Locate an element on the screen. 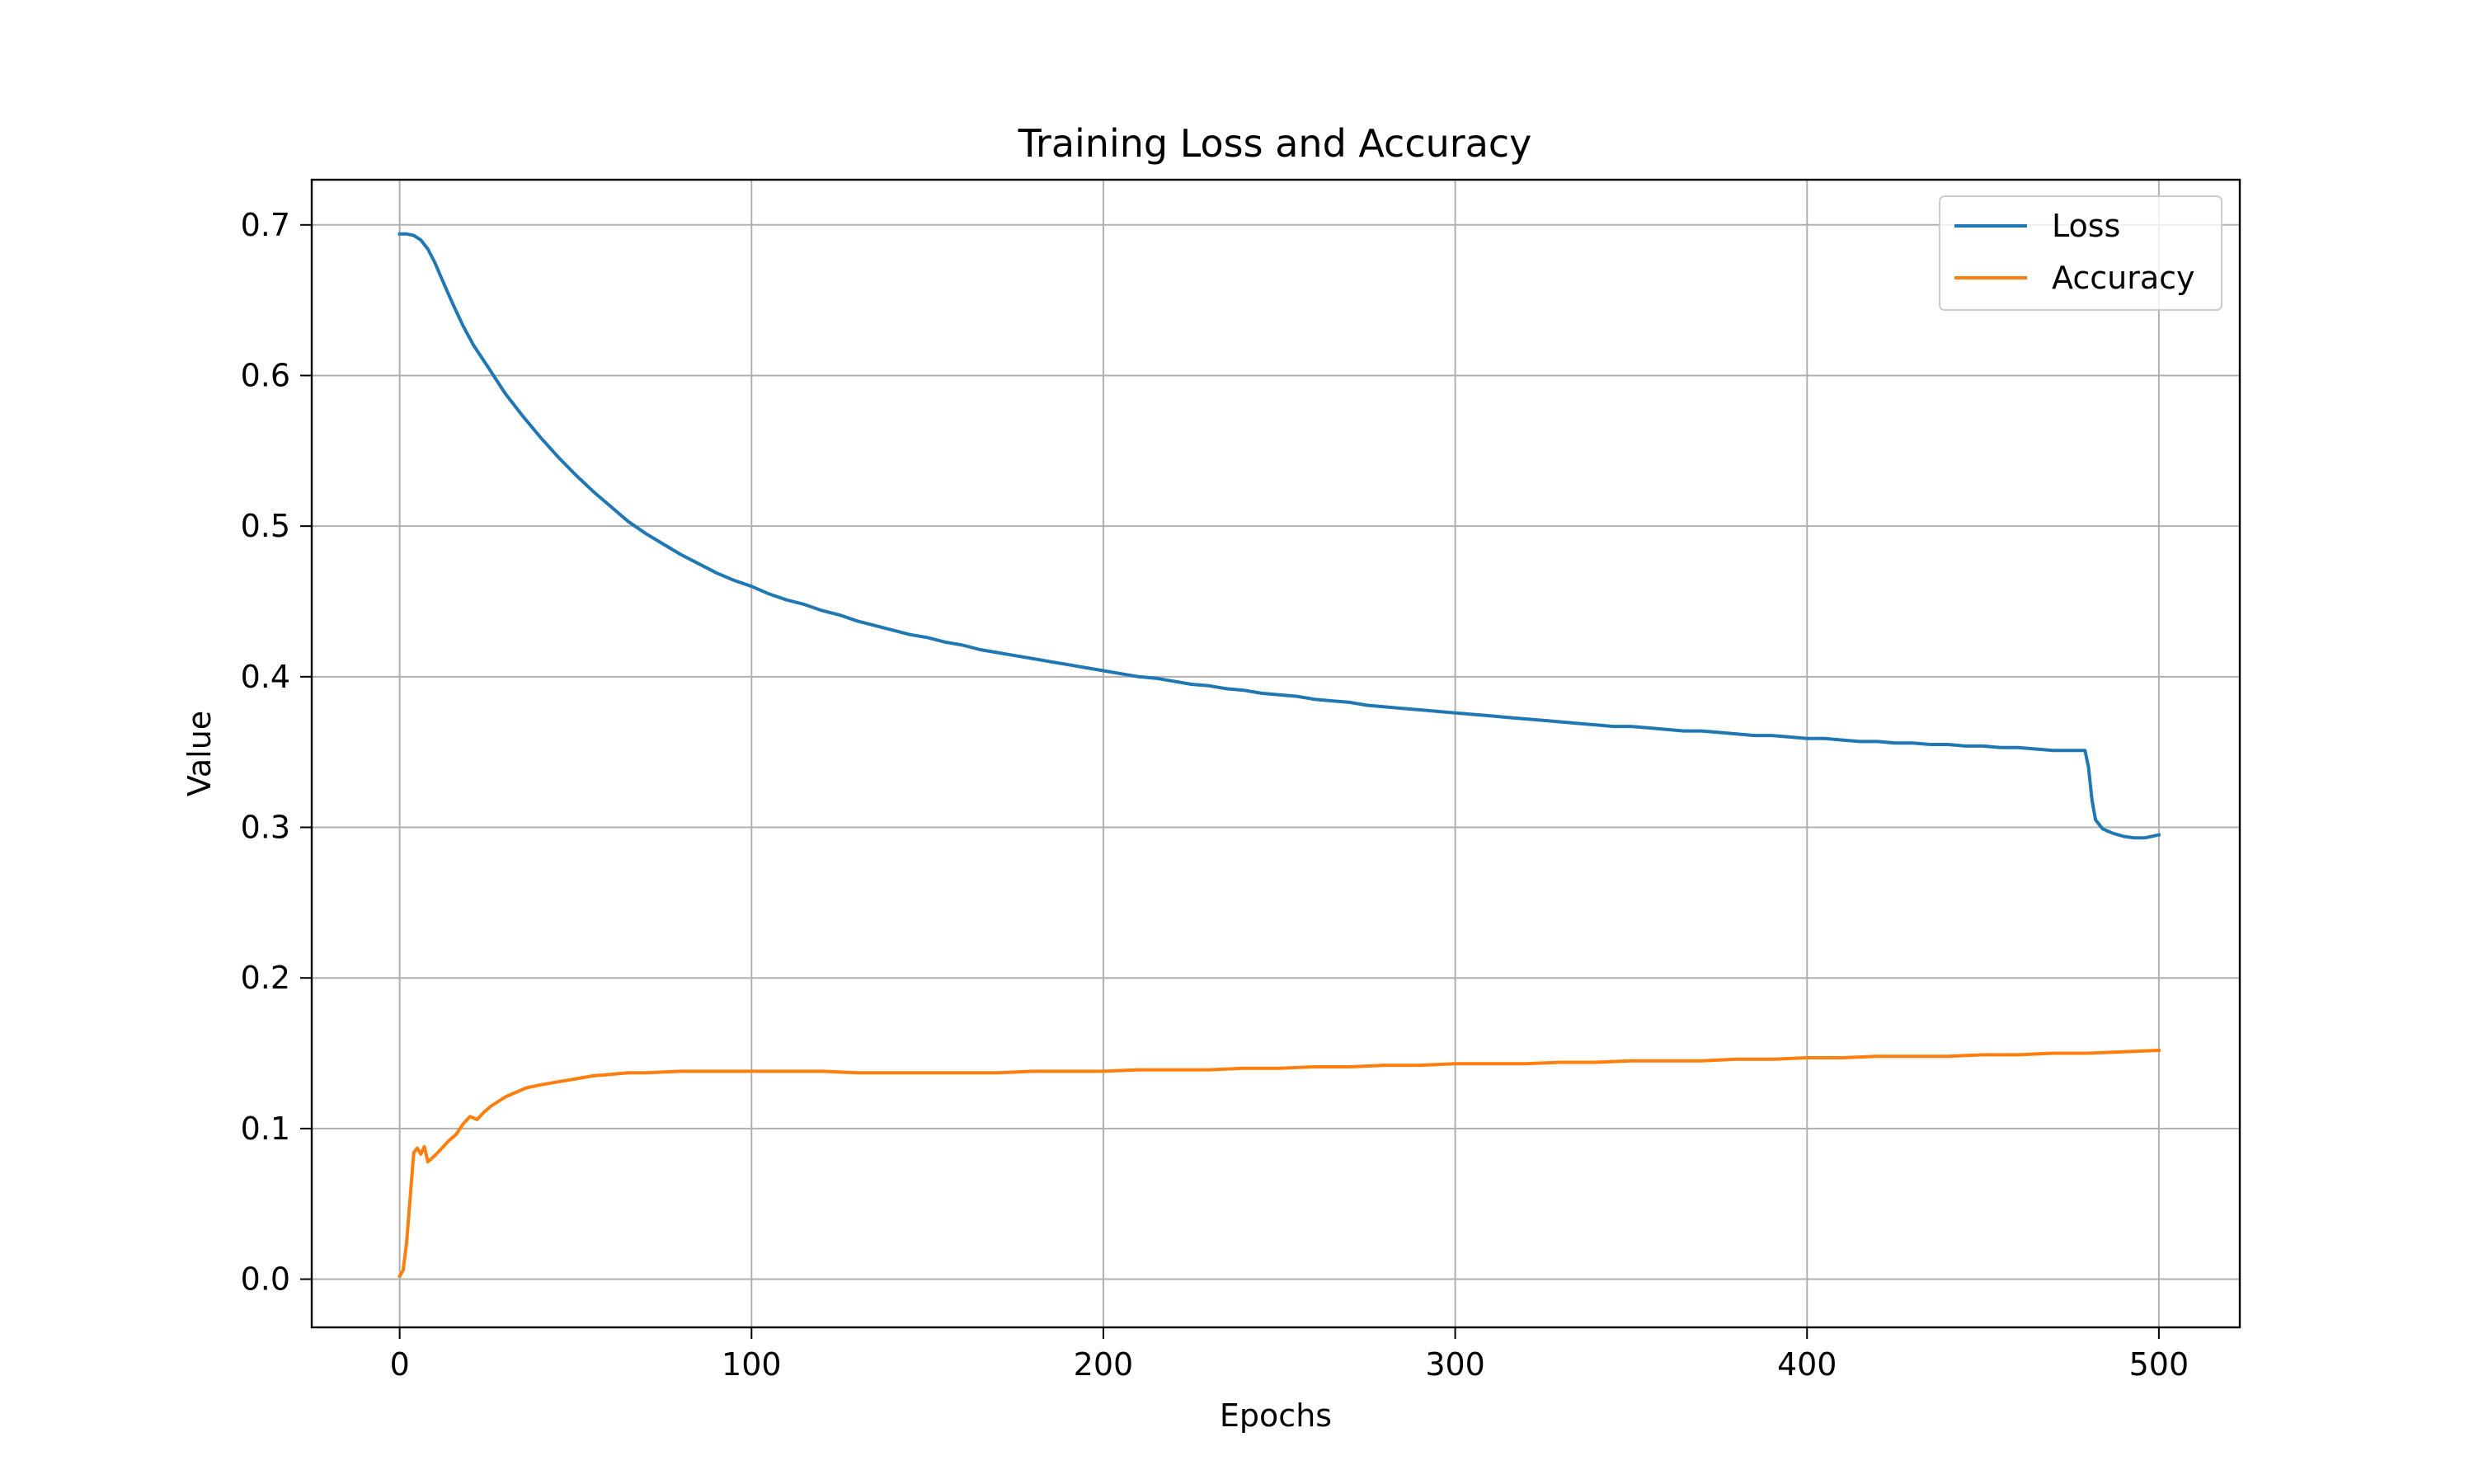 The width and height of the screenshot is (2474, 1484). x-tick-label: 0 is located at coordinates (400, 1364).